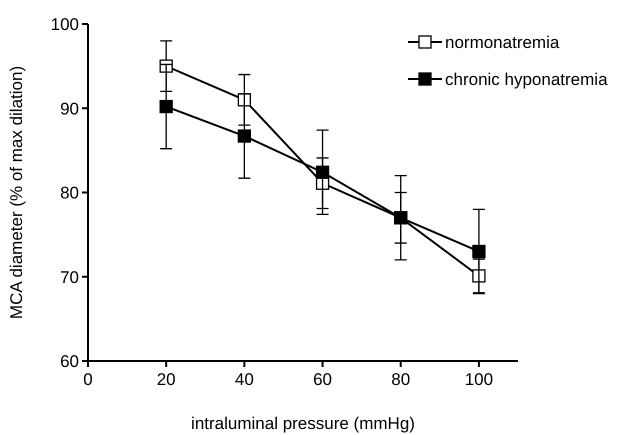  Describe the element at coordinates (88, 379) in the screenshot. I see `x-tick-label: 0` at that location.